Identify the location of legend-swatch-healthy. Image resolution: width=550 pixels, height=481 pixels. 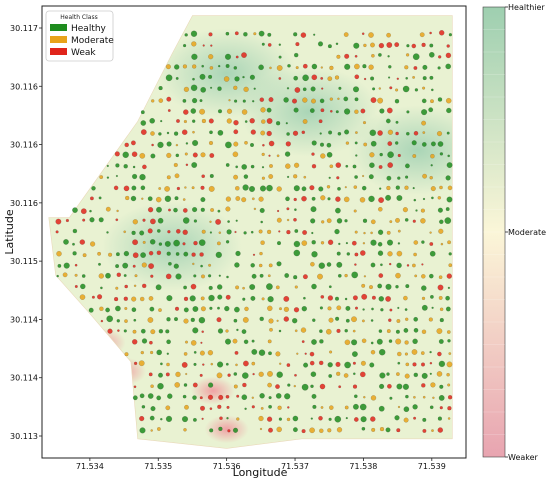
(58, 27).